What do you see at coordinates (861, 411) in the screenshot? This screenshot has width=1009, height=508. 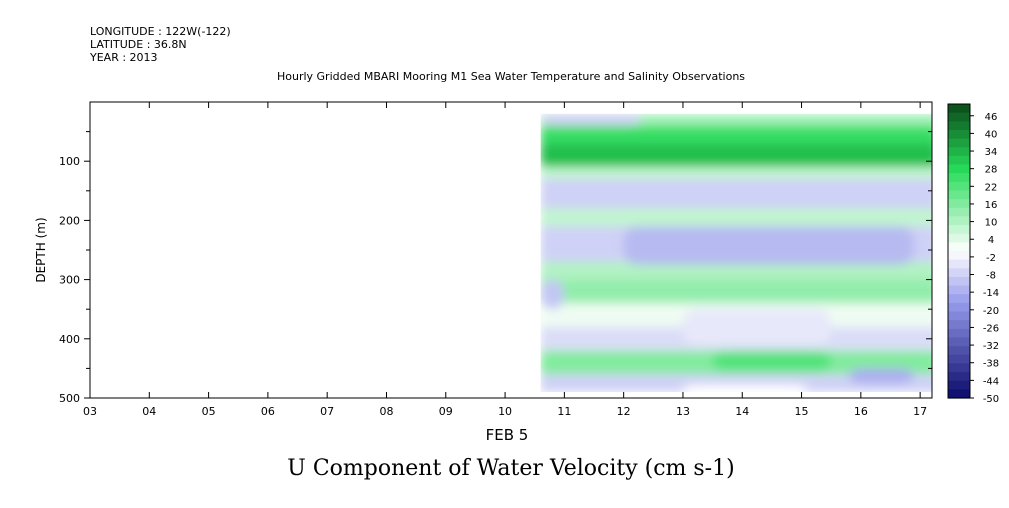 I see `x-tick-label: 16` at bounding box center [861, 411].